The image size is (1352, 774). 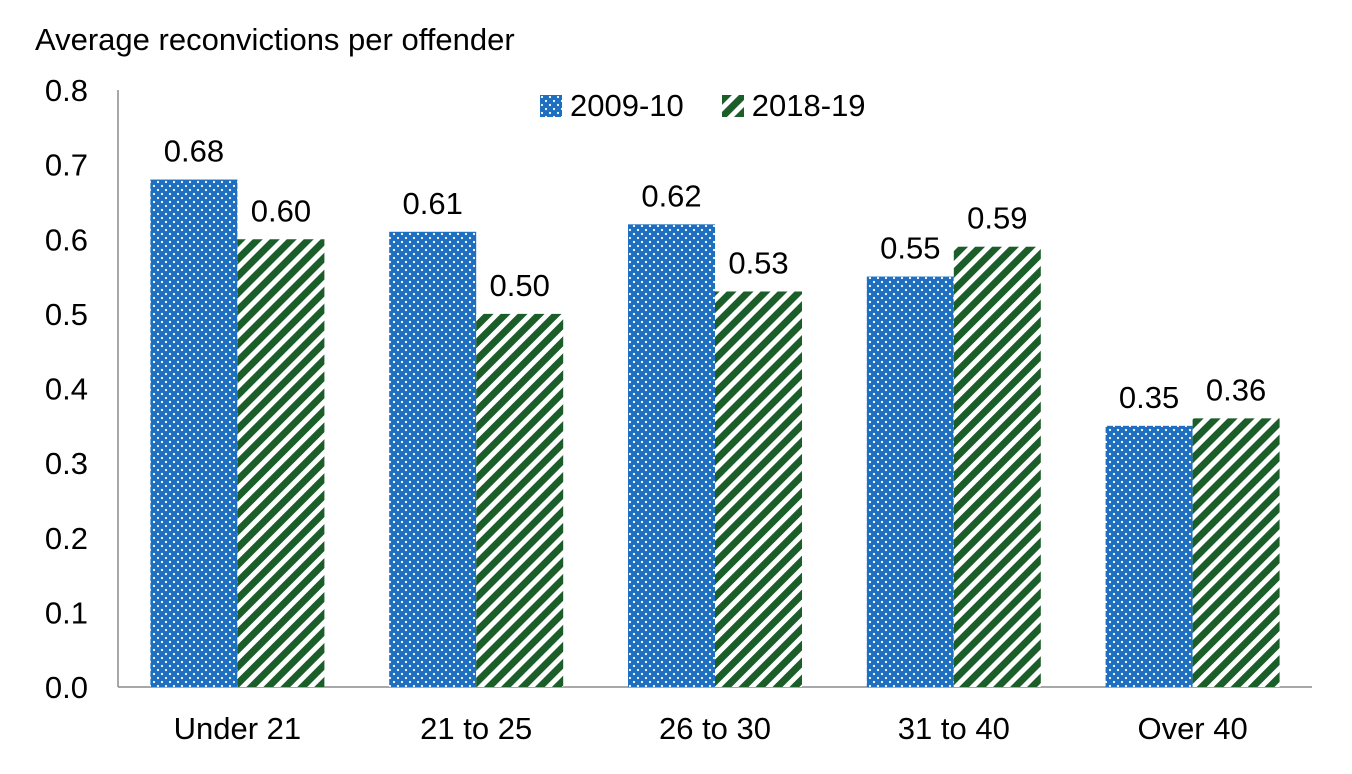 I want to click on y-tick-label: 0.4, so click(x=66, y=389).